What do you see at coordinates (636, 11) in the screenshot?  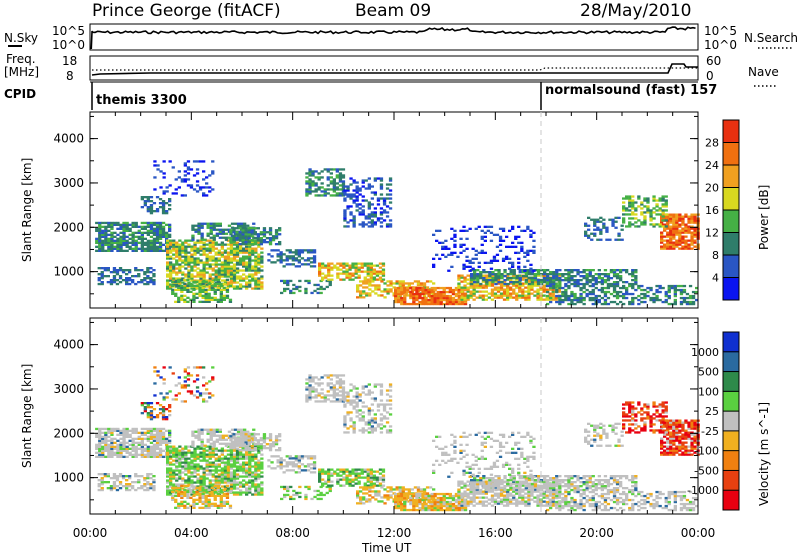 I see `date-label: 28/May/2010` at bounding box center [636, 11].